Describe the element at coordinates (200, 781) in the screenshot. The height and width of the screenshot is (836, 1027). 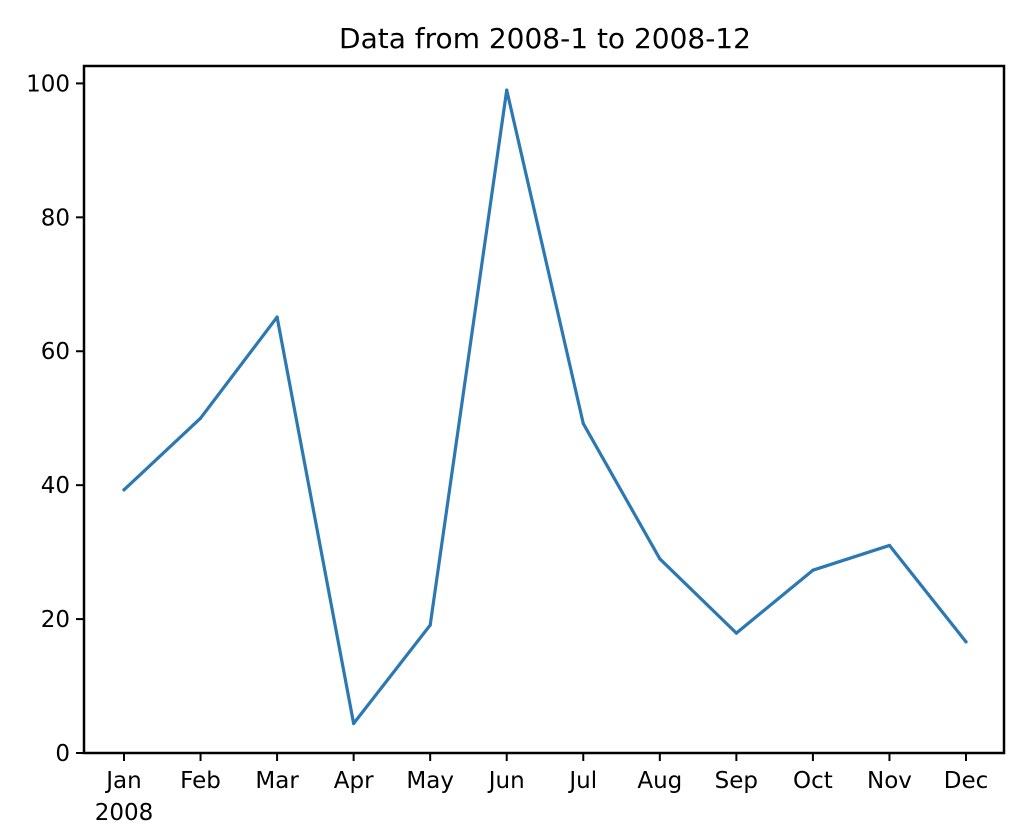
I see `x-tick-label: Feb` at that location.